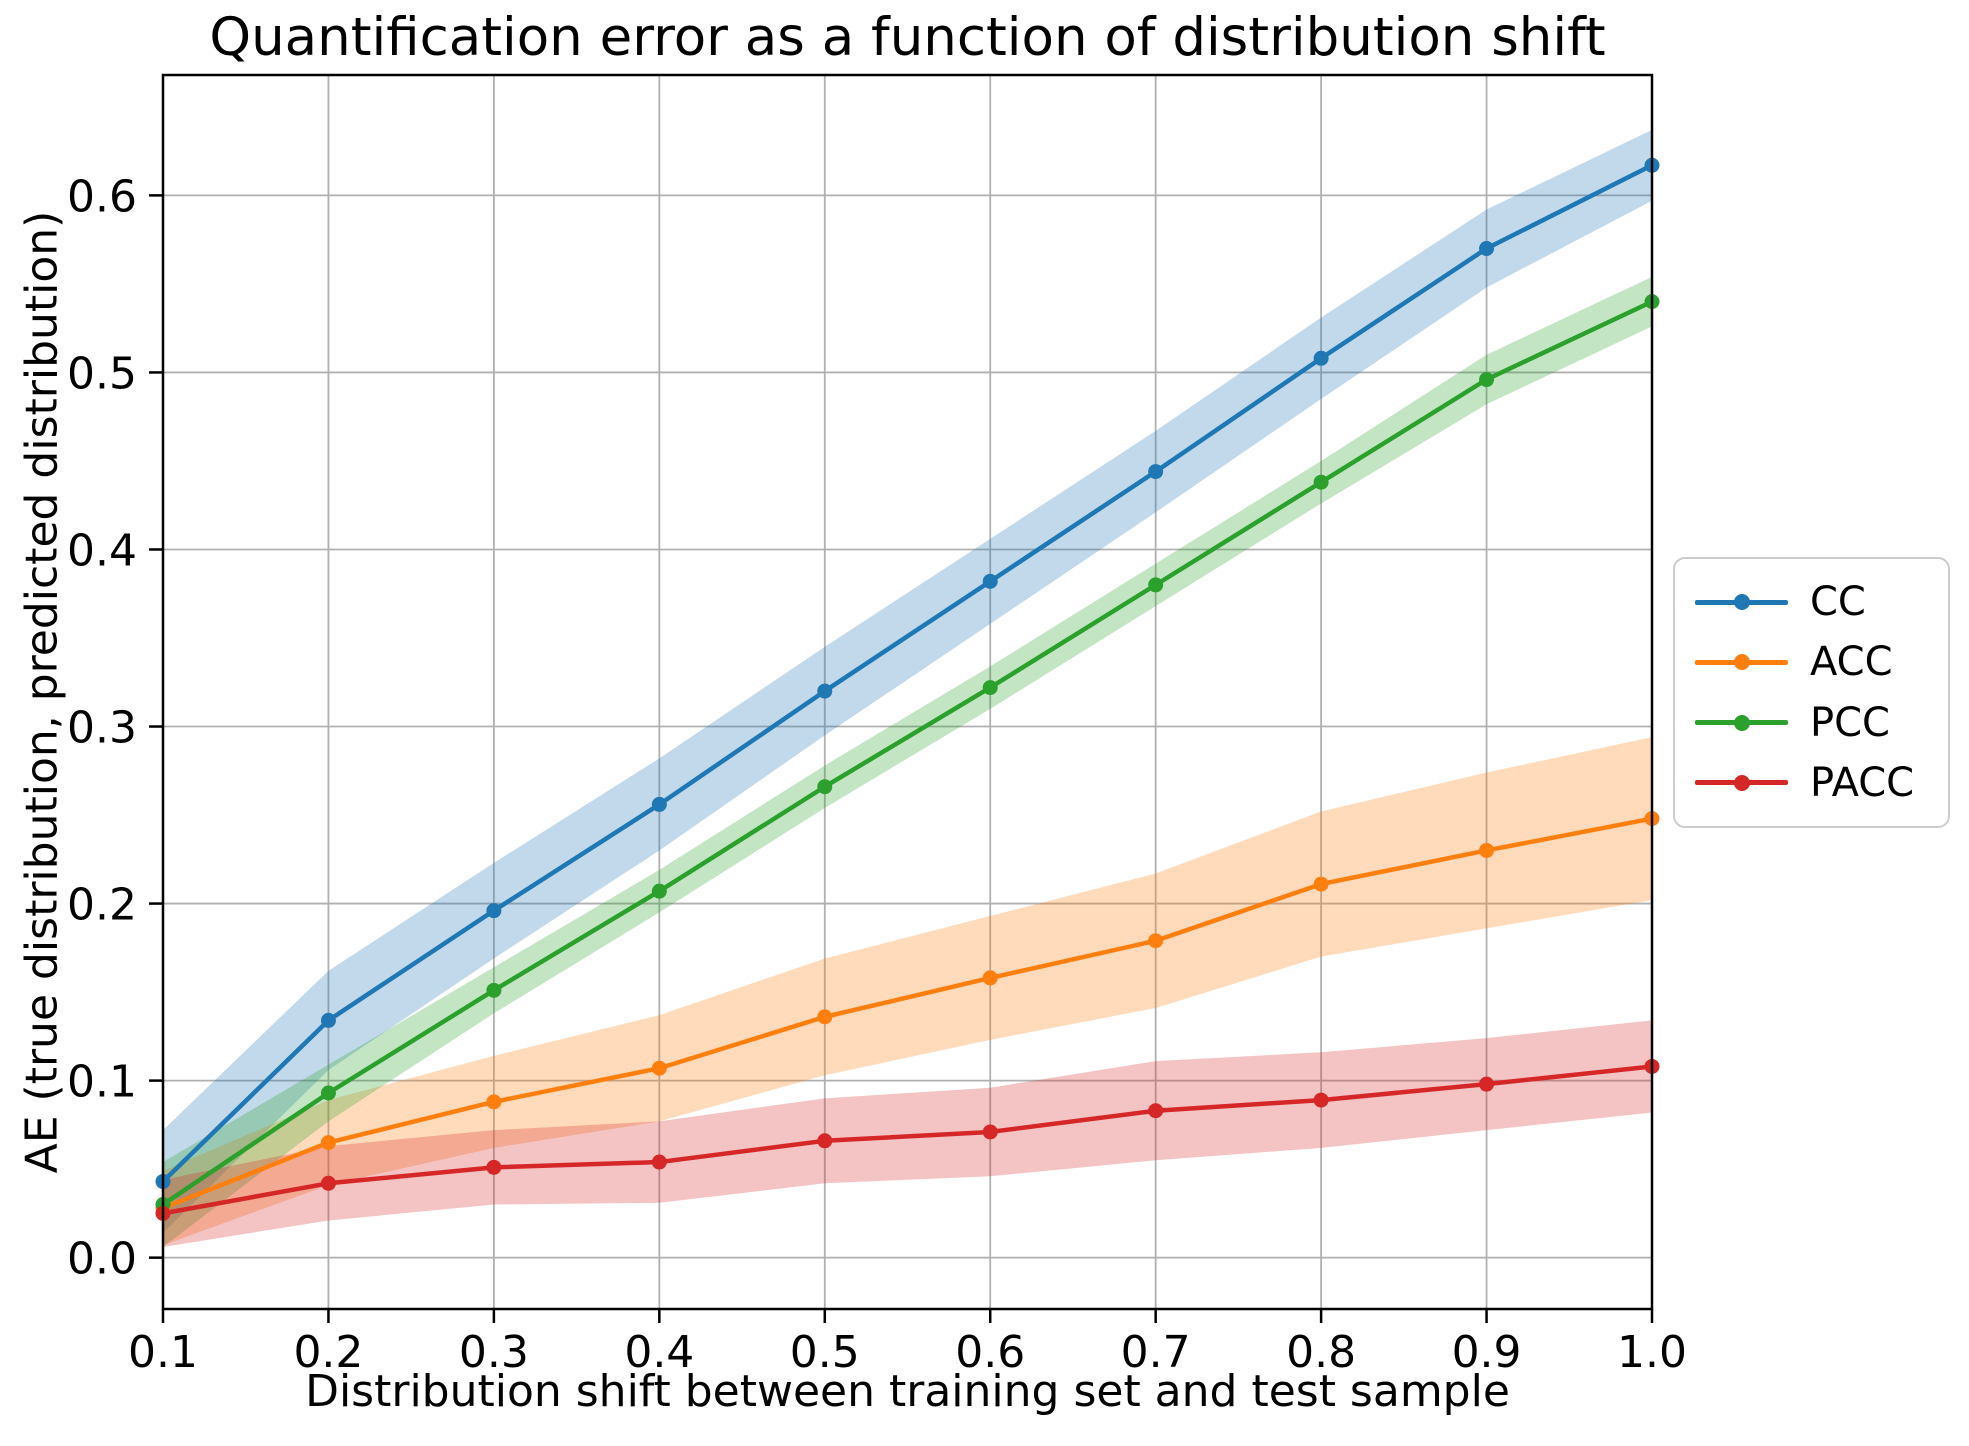 The width and height of the screenshot is (1969, 1446). What do you see at coordinates (163, 1352) in the screenshot?
I see `x-tick-label: 0.1` at bounding box center [163, 1352].